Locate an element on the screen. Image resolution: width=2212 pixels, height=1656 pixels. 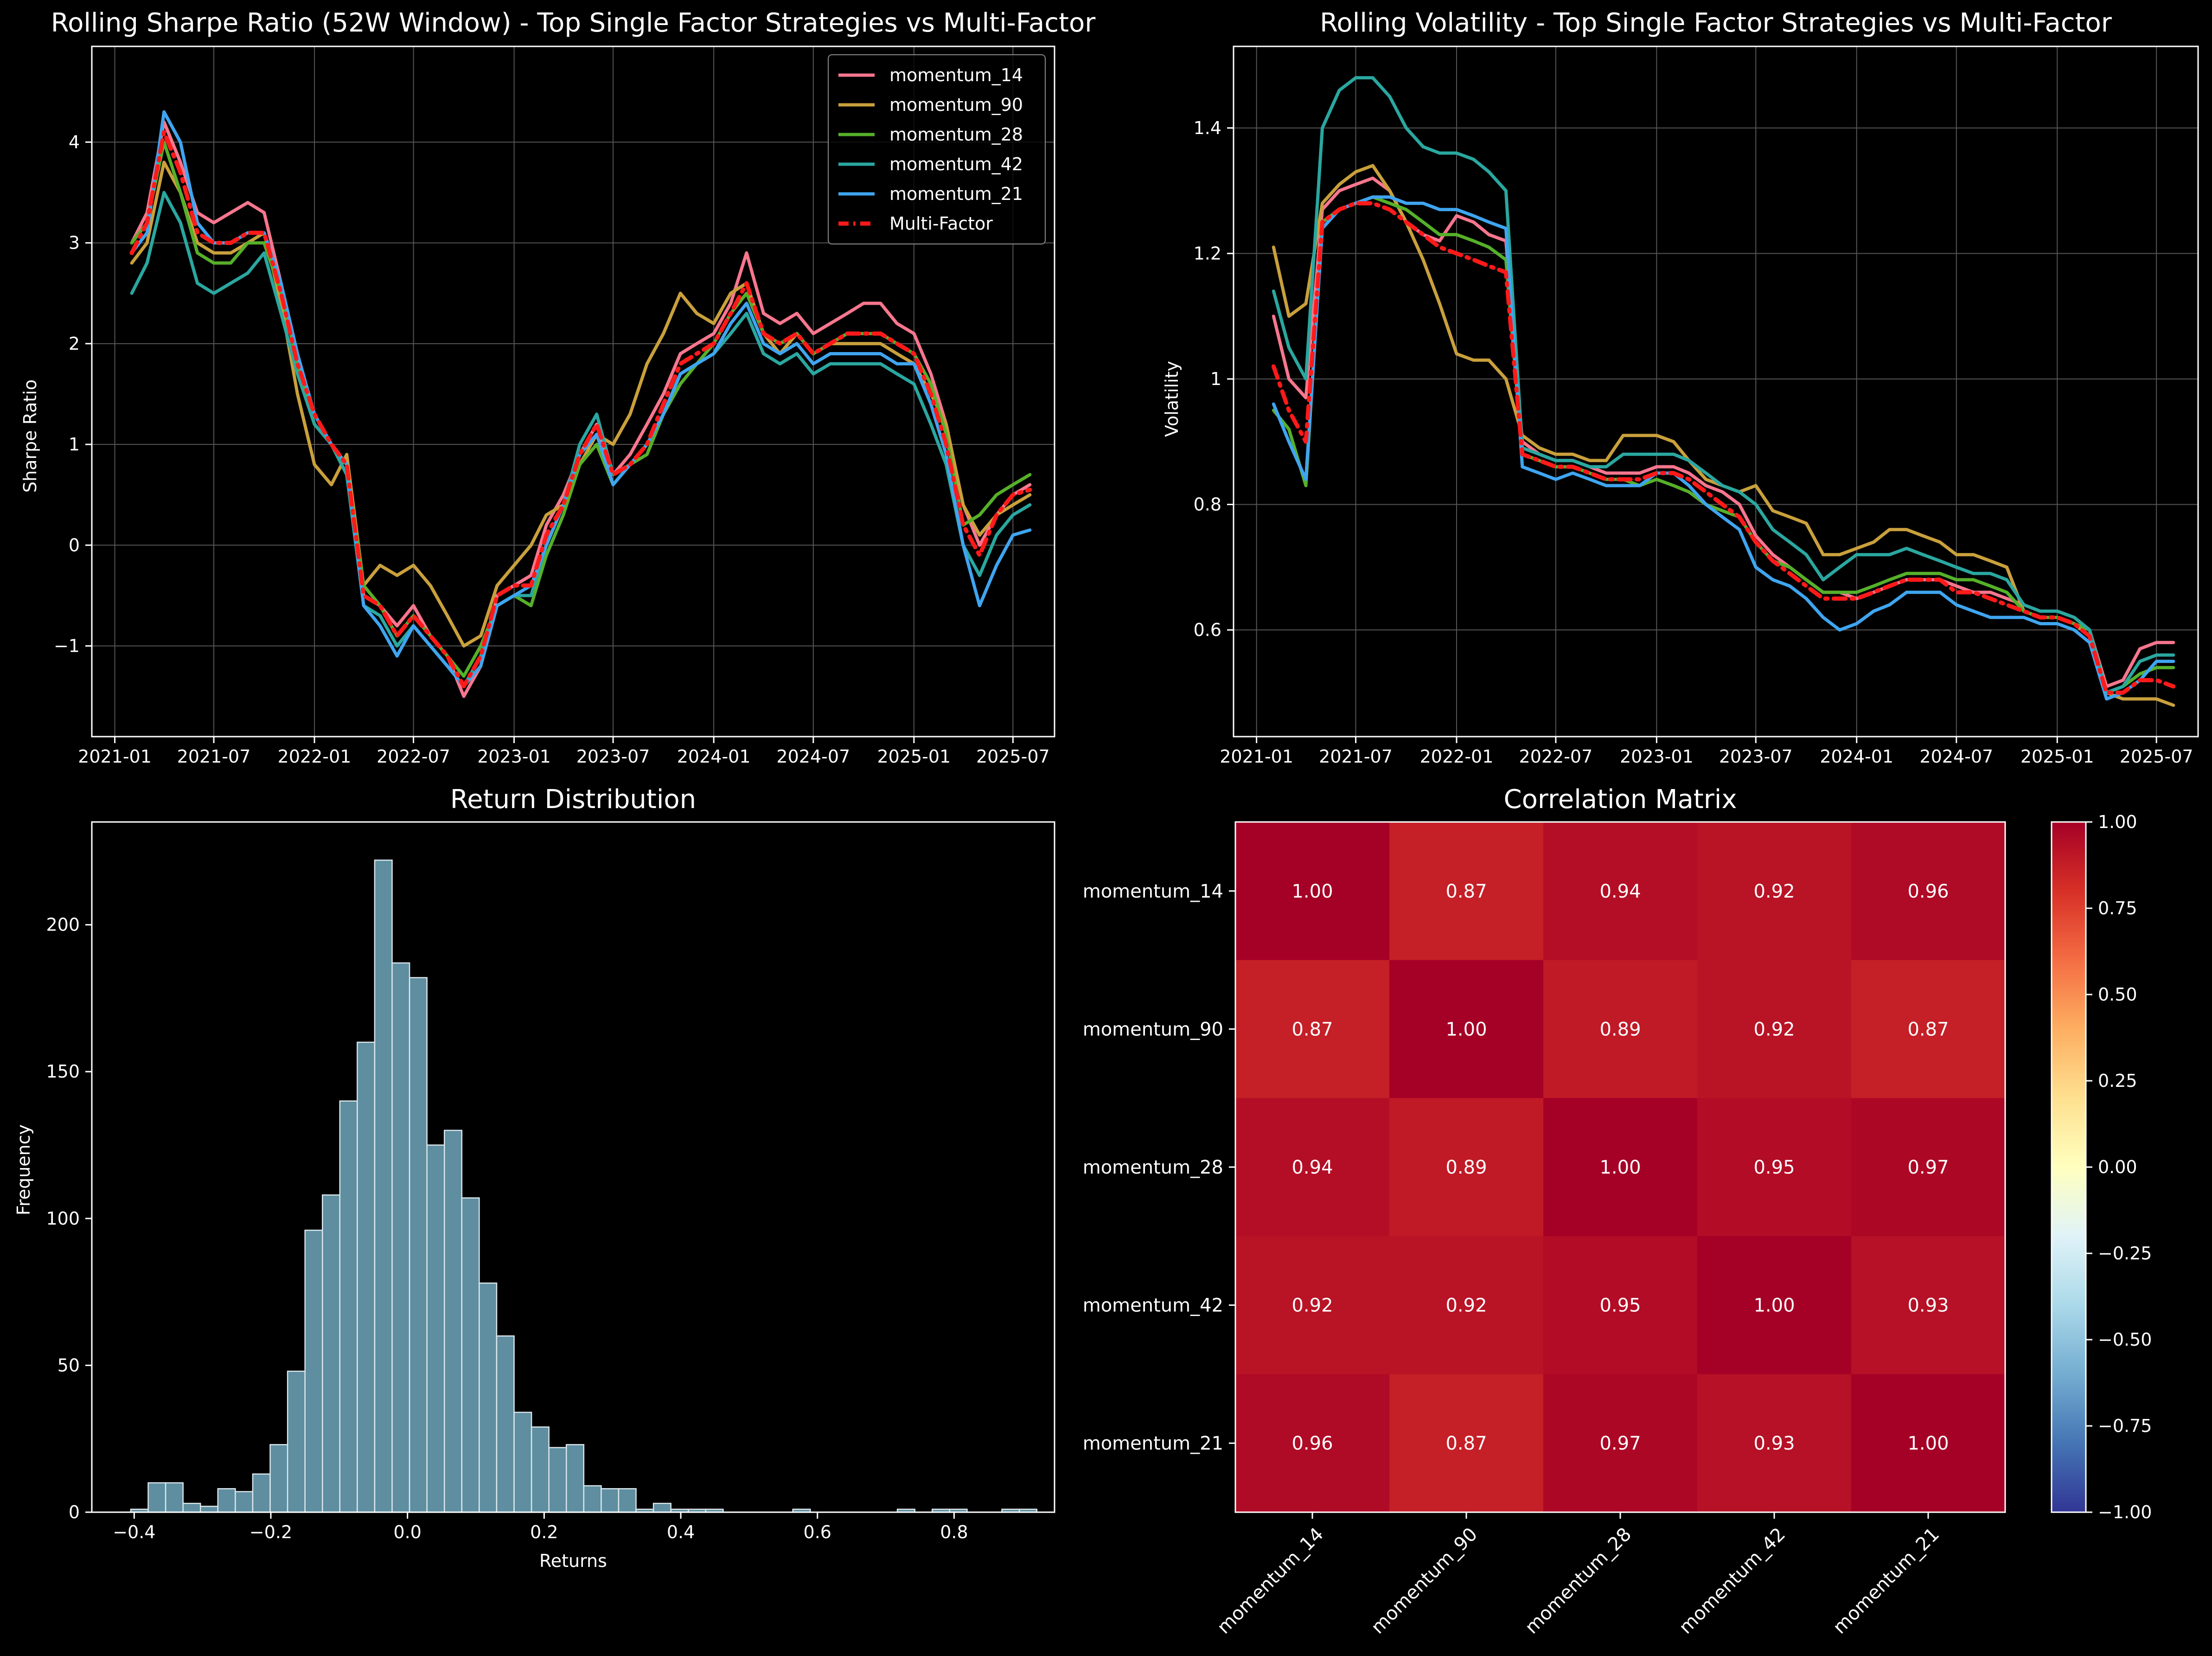
correlation-frame is located at coordinates (1620, 1167).